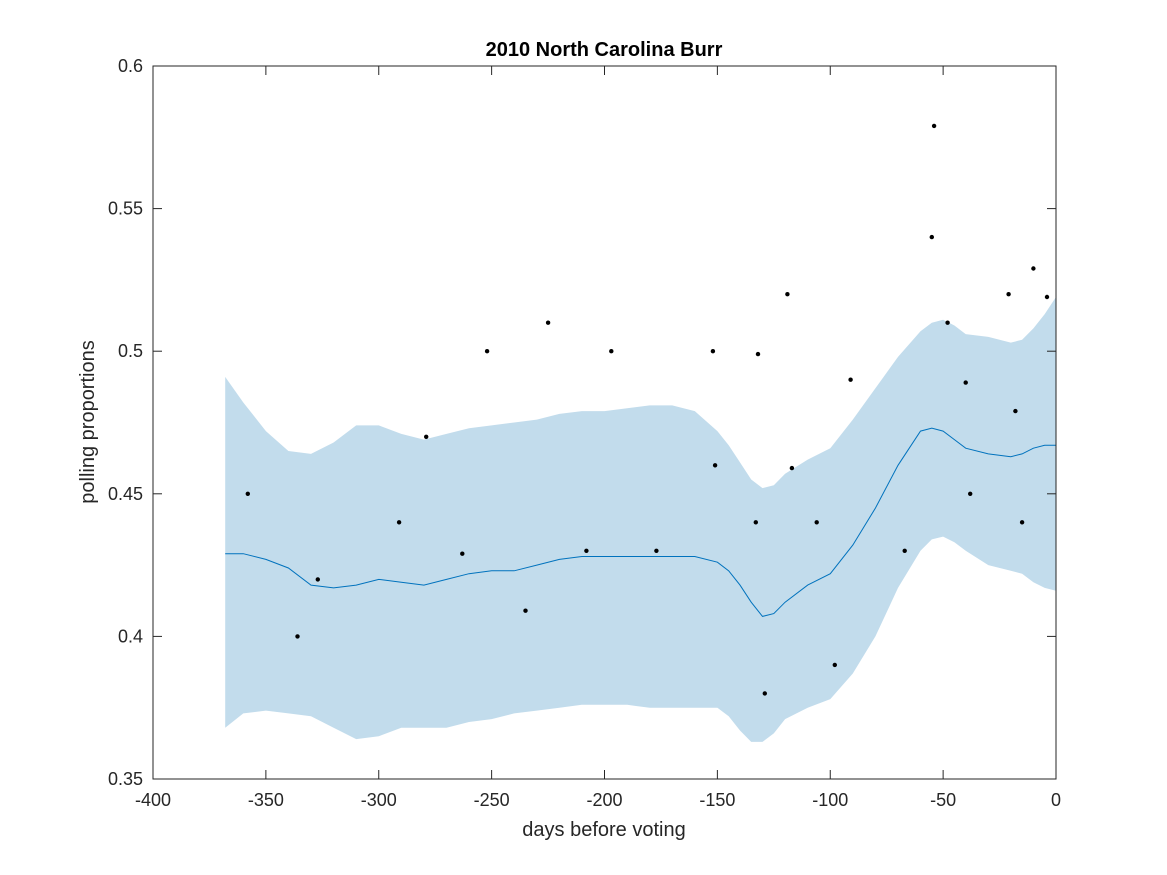 This screenshot has height=875, width=1167. I want to click on x-tick-label: -300, so click(379, 800).